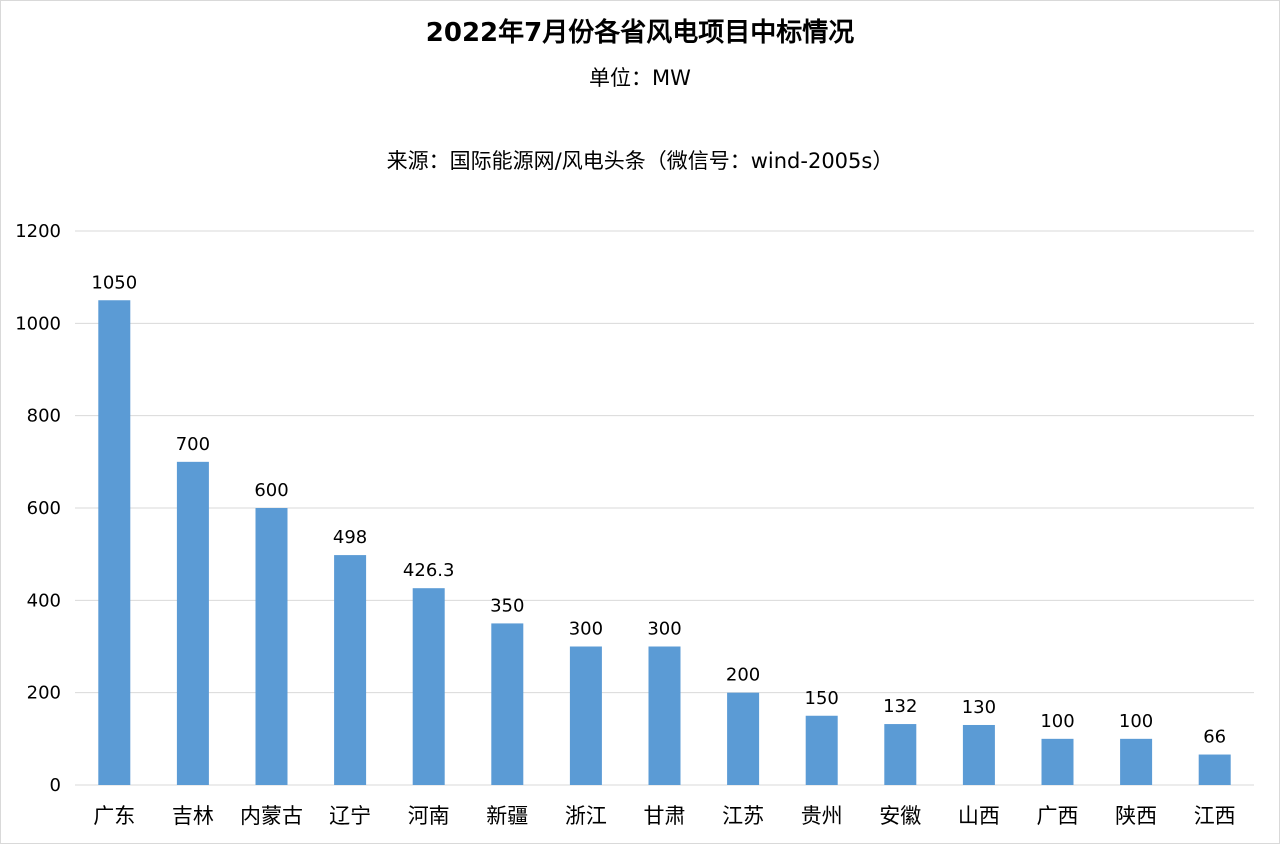  Describe the element at coordinates (979, 816) in the screenshot. I see `x-category-label: 山西` at that location.